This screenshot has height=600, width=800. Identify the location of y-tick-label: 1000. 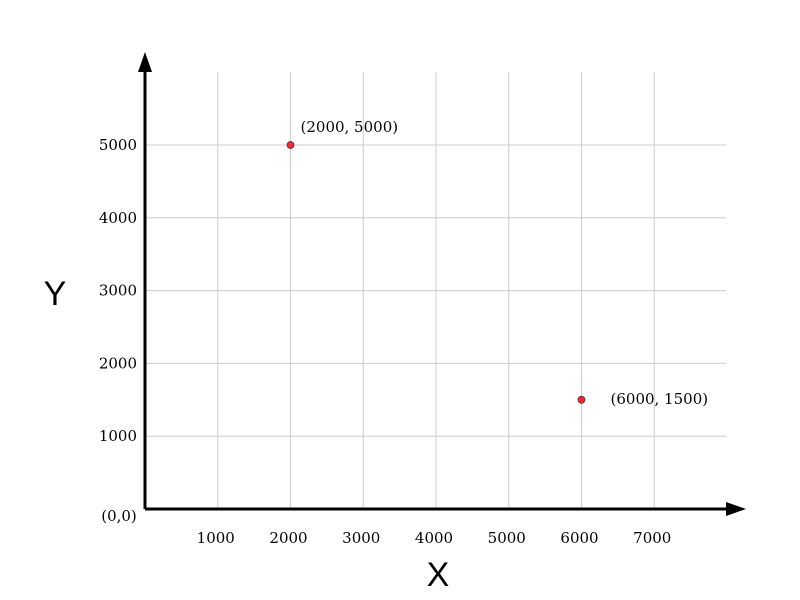
(118, 436).